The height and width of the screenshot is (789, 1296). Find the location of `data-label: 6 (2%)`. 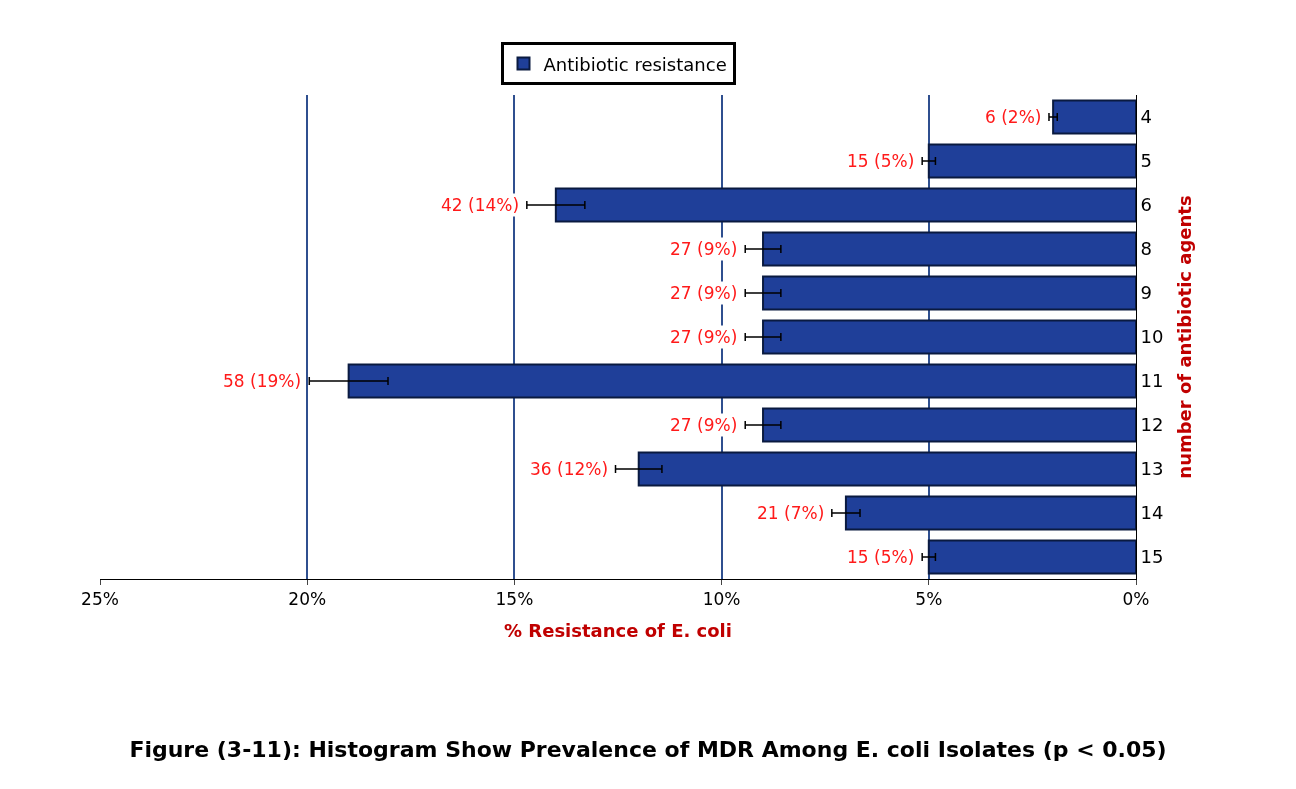

data-label: 6 (2%) is located at coordinates (1013, 117).